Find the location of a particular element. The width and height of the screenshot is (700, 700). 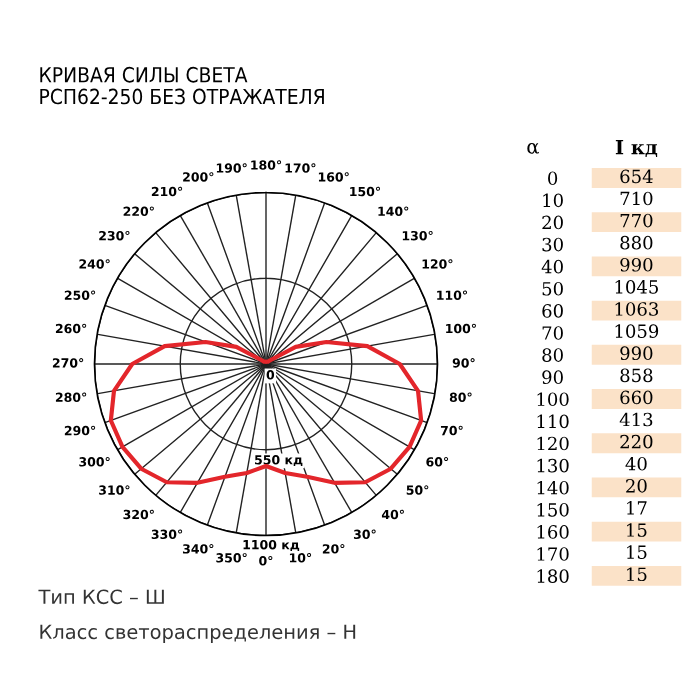

data-label: 40 is located at coordinates (636, 463).